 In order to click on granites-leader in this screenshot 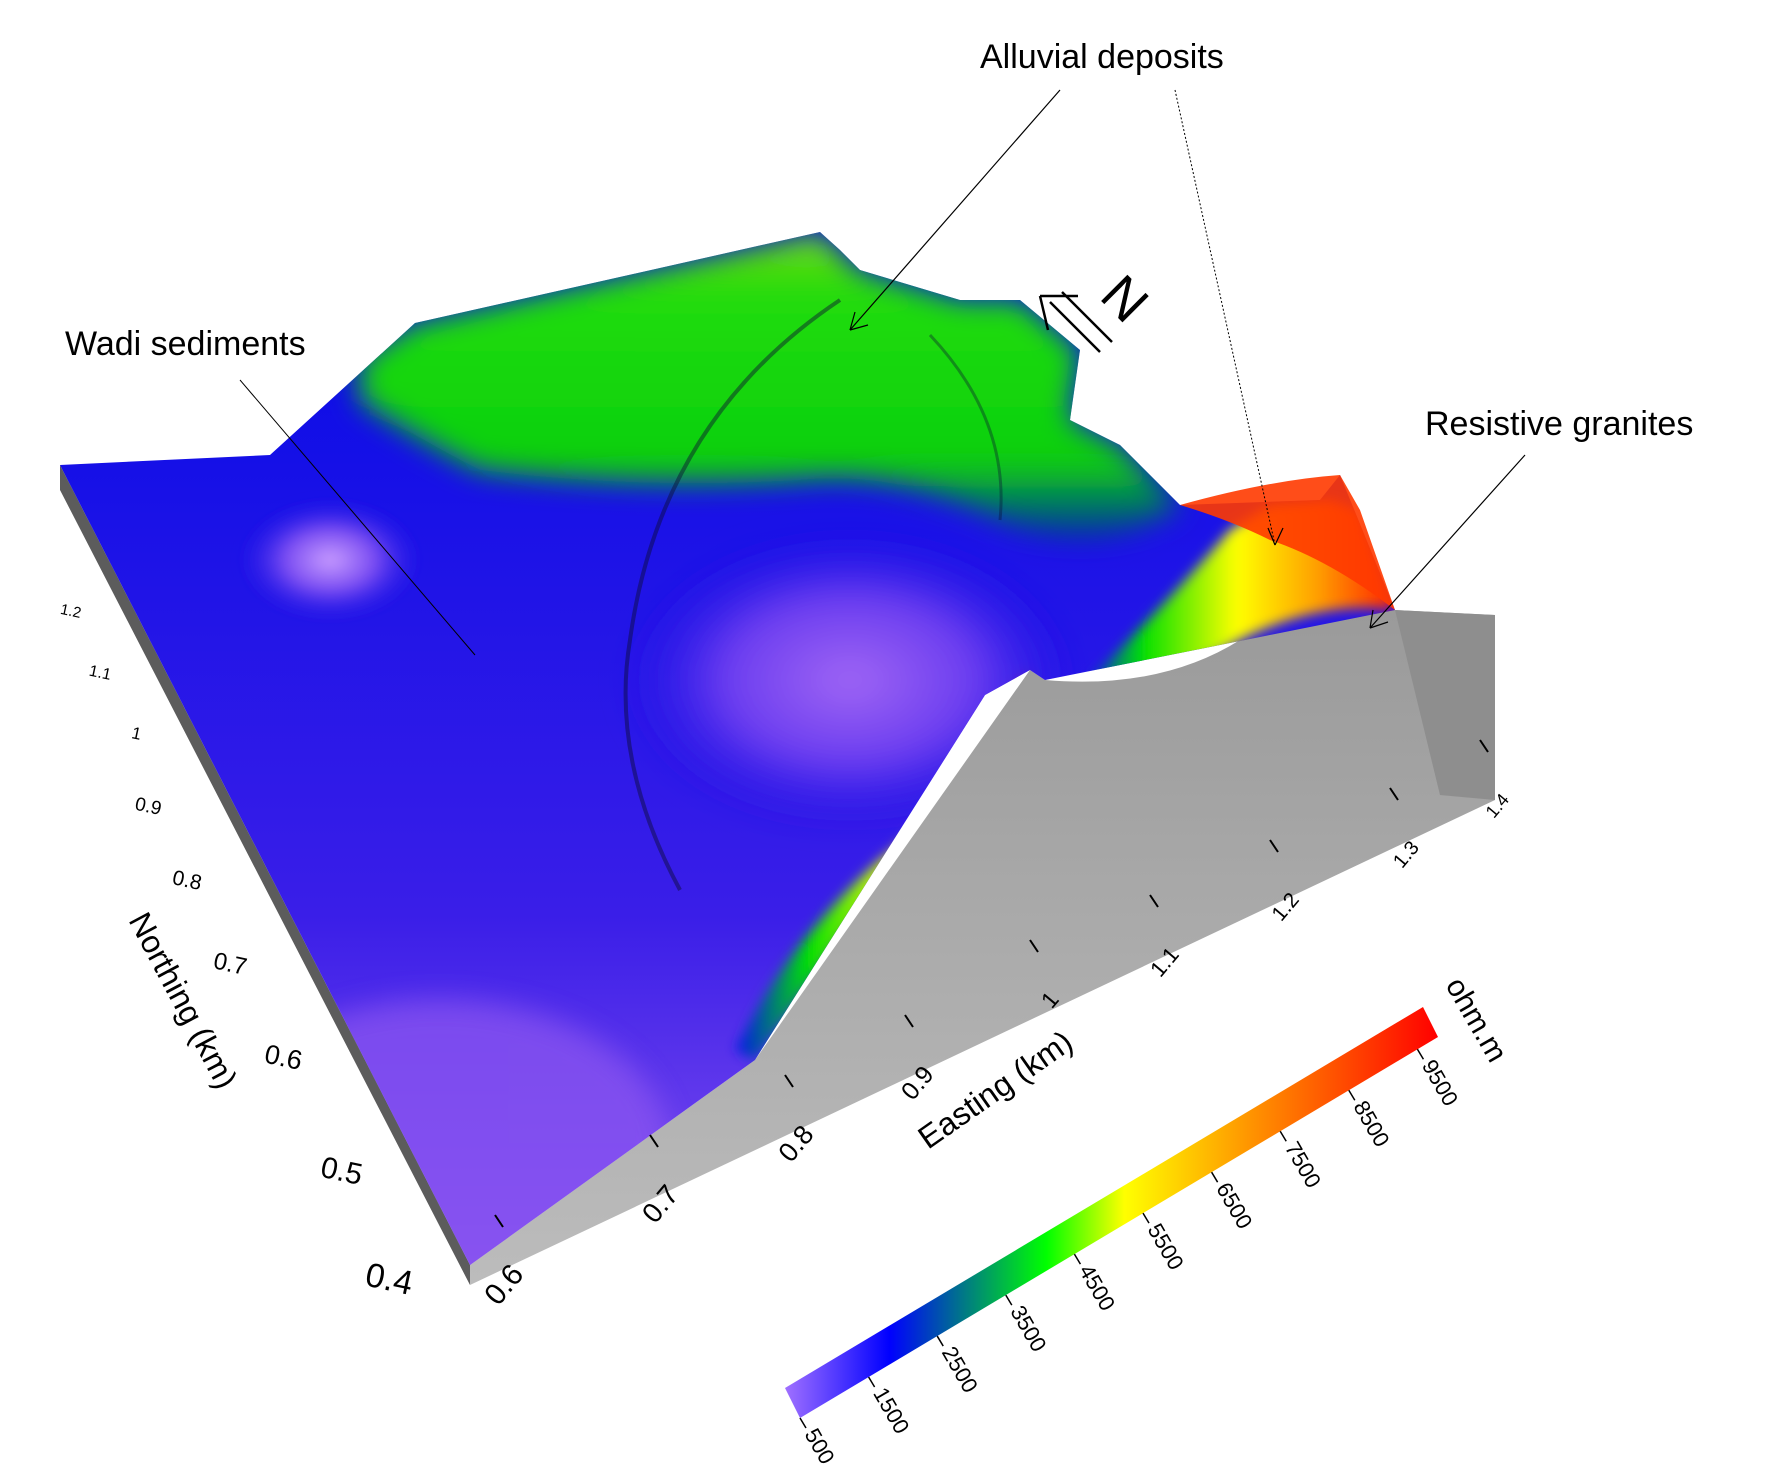, I will do `click(1447, 541)`.